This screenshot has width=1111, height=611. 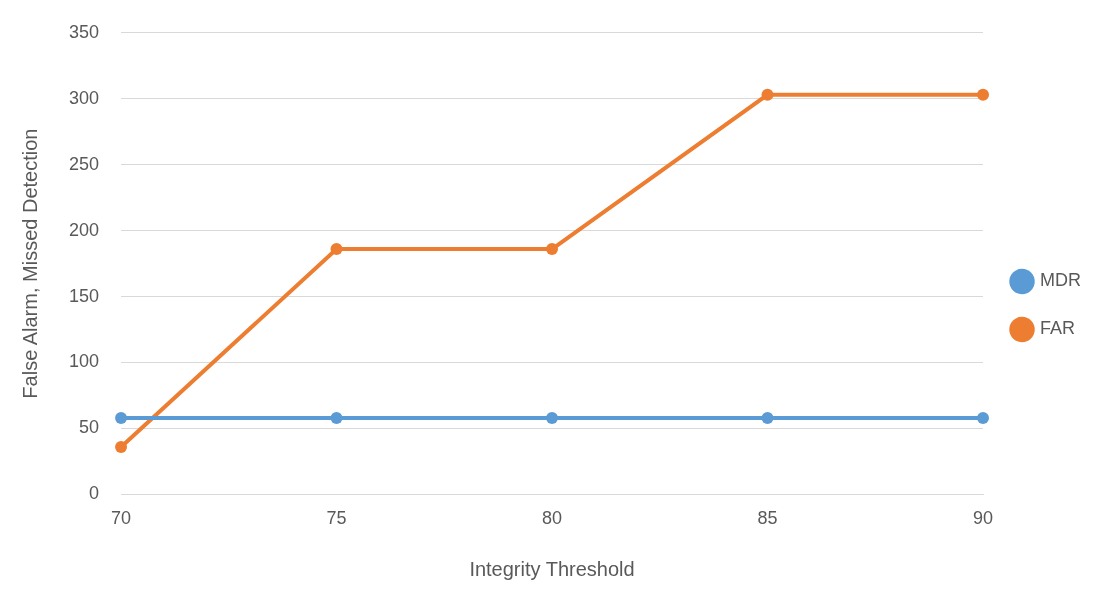 What do you see at coordinates (121, 518) in the screenshot?
I see `x-tick-label: 70` at bounding box center [121, 518].